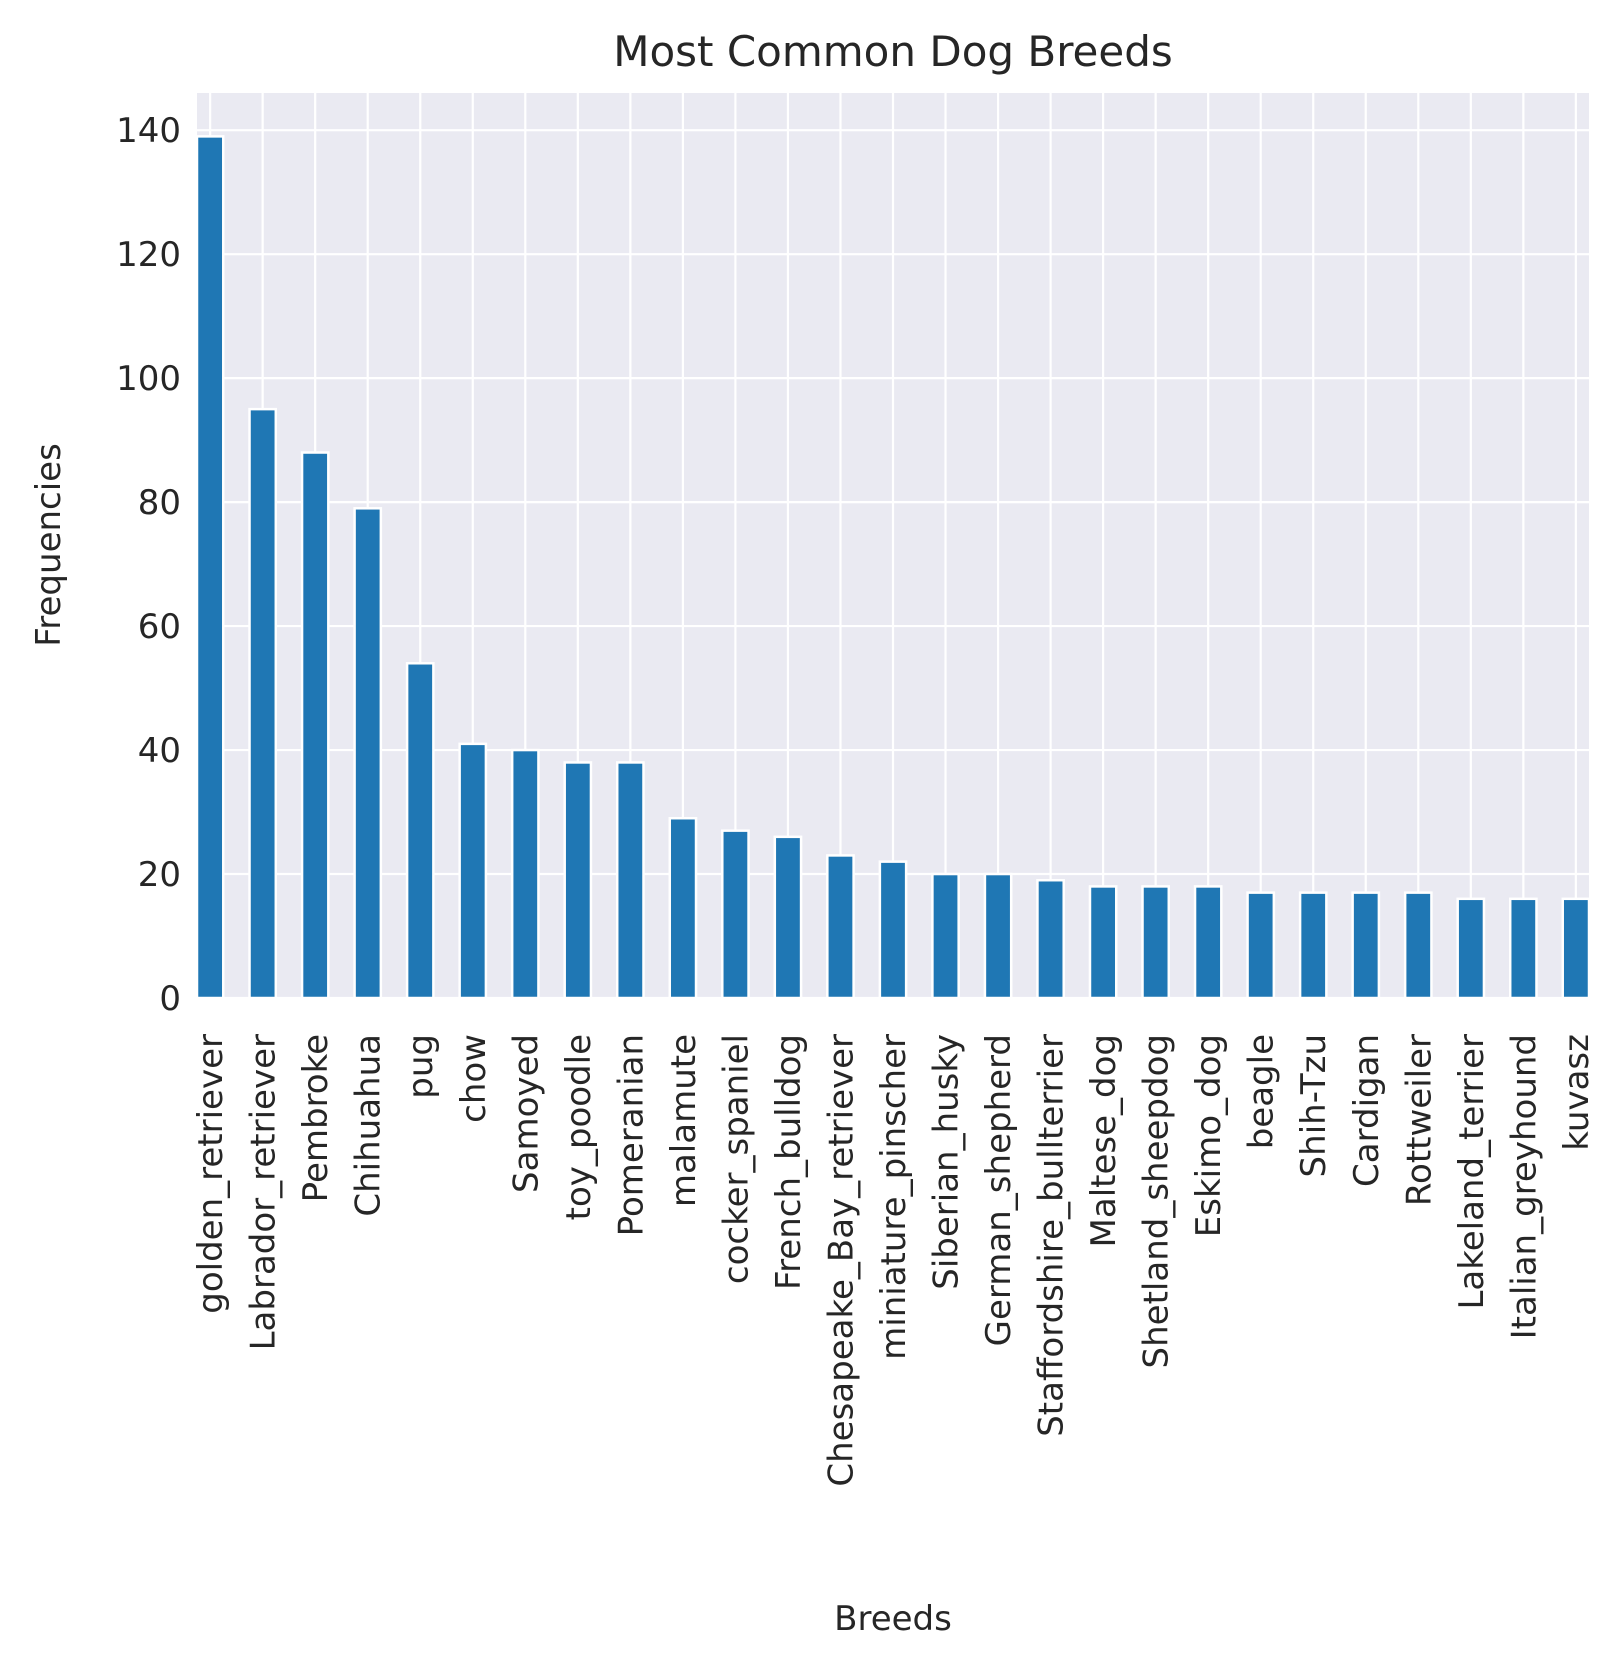  Describe the element at coordinates (1366, 945) in the screenshot. I see `bar-cardigan` at that location.